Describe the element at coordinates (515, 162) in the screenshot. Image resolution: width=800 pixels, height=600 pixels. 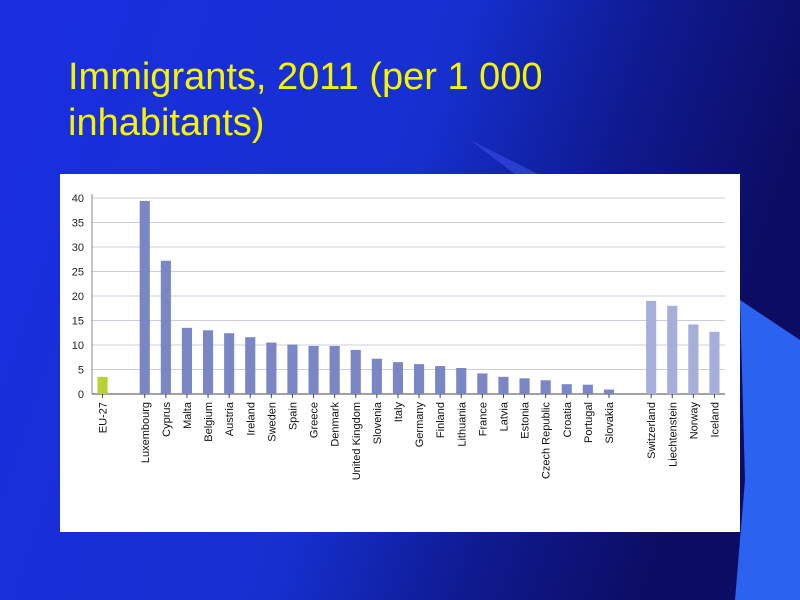
I see `slide-accent-streak` at that location.